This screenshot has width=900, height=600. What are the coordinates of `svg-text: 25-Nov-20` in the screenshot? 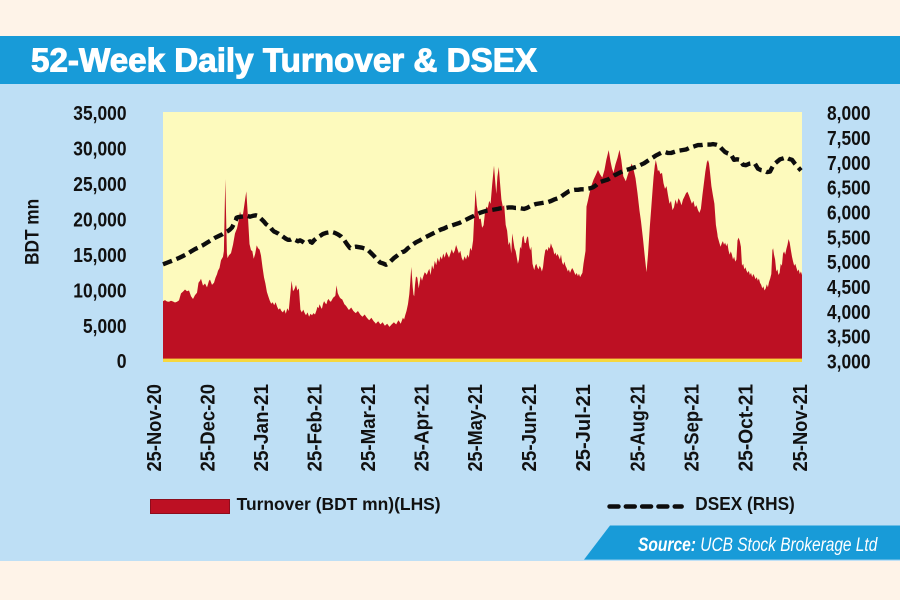 It's located at (154, 428).